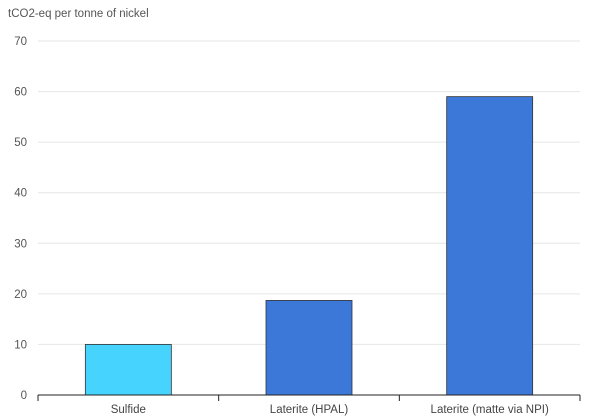 This screenshot has width=598, height=420. What do you see at coordinates (20, 194) in the screenshot?
I see `y-tick-label: 40` at bounding box center [20, 194].